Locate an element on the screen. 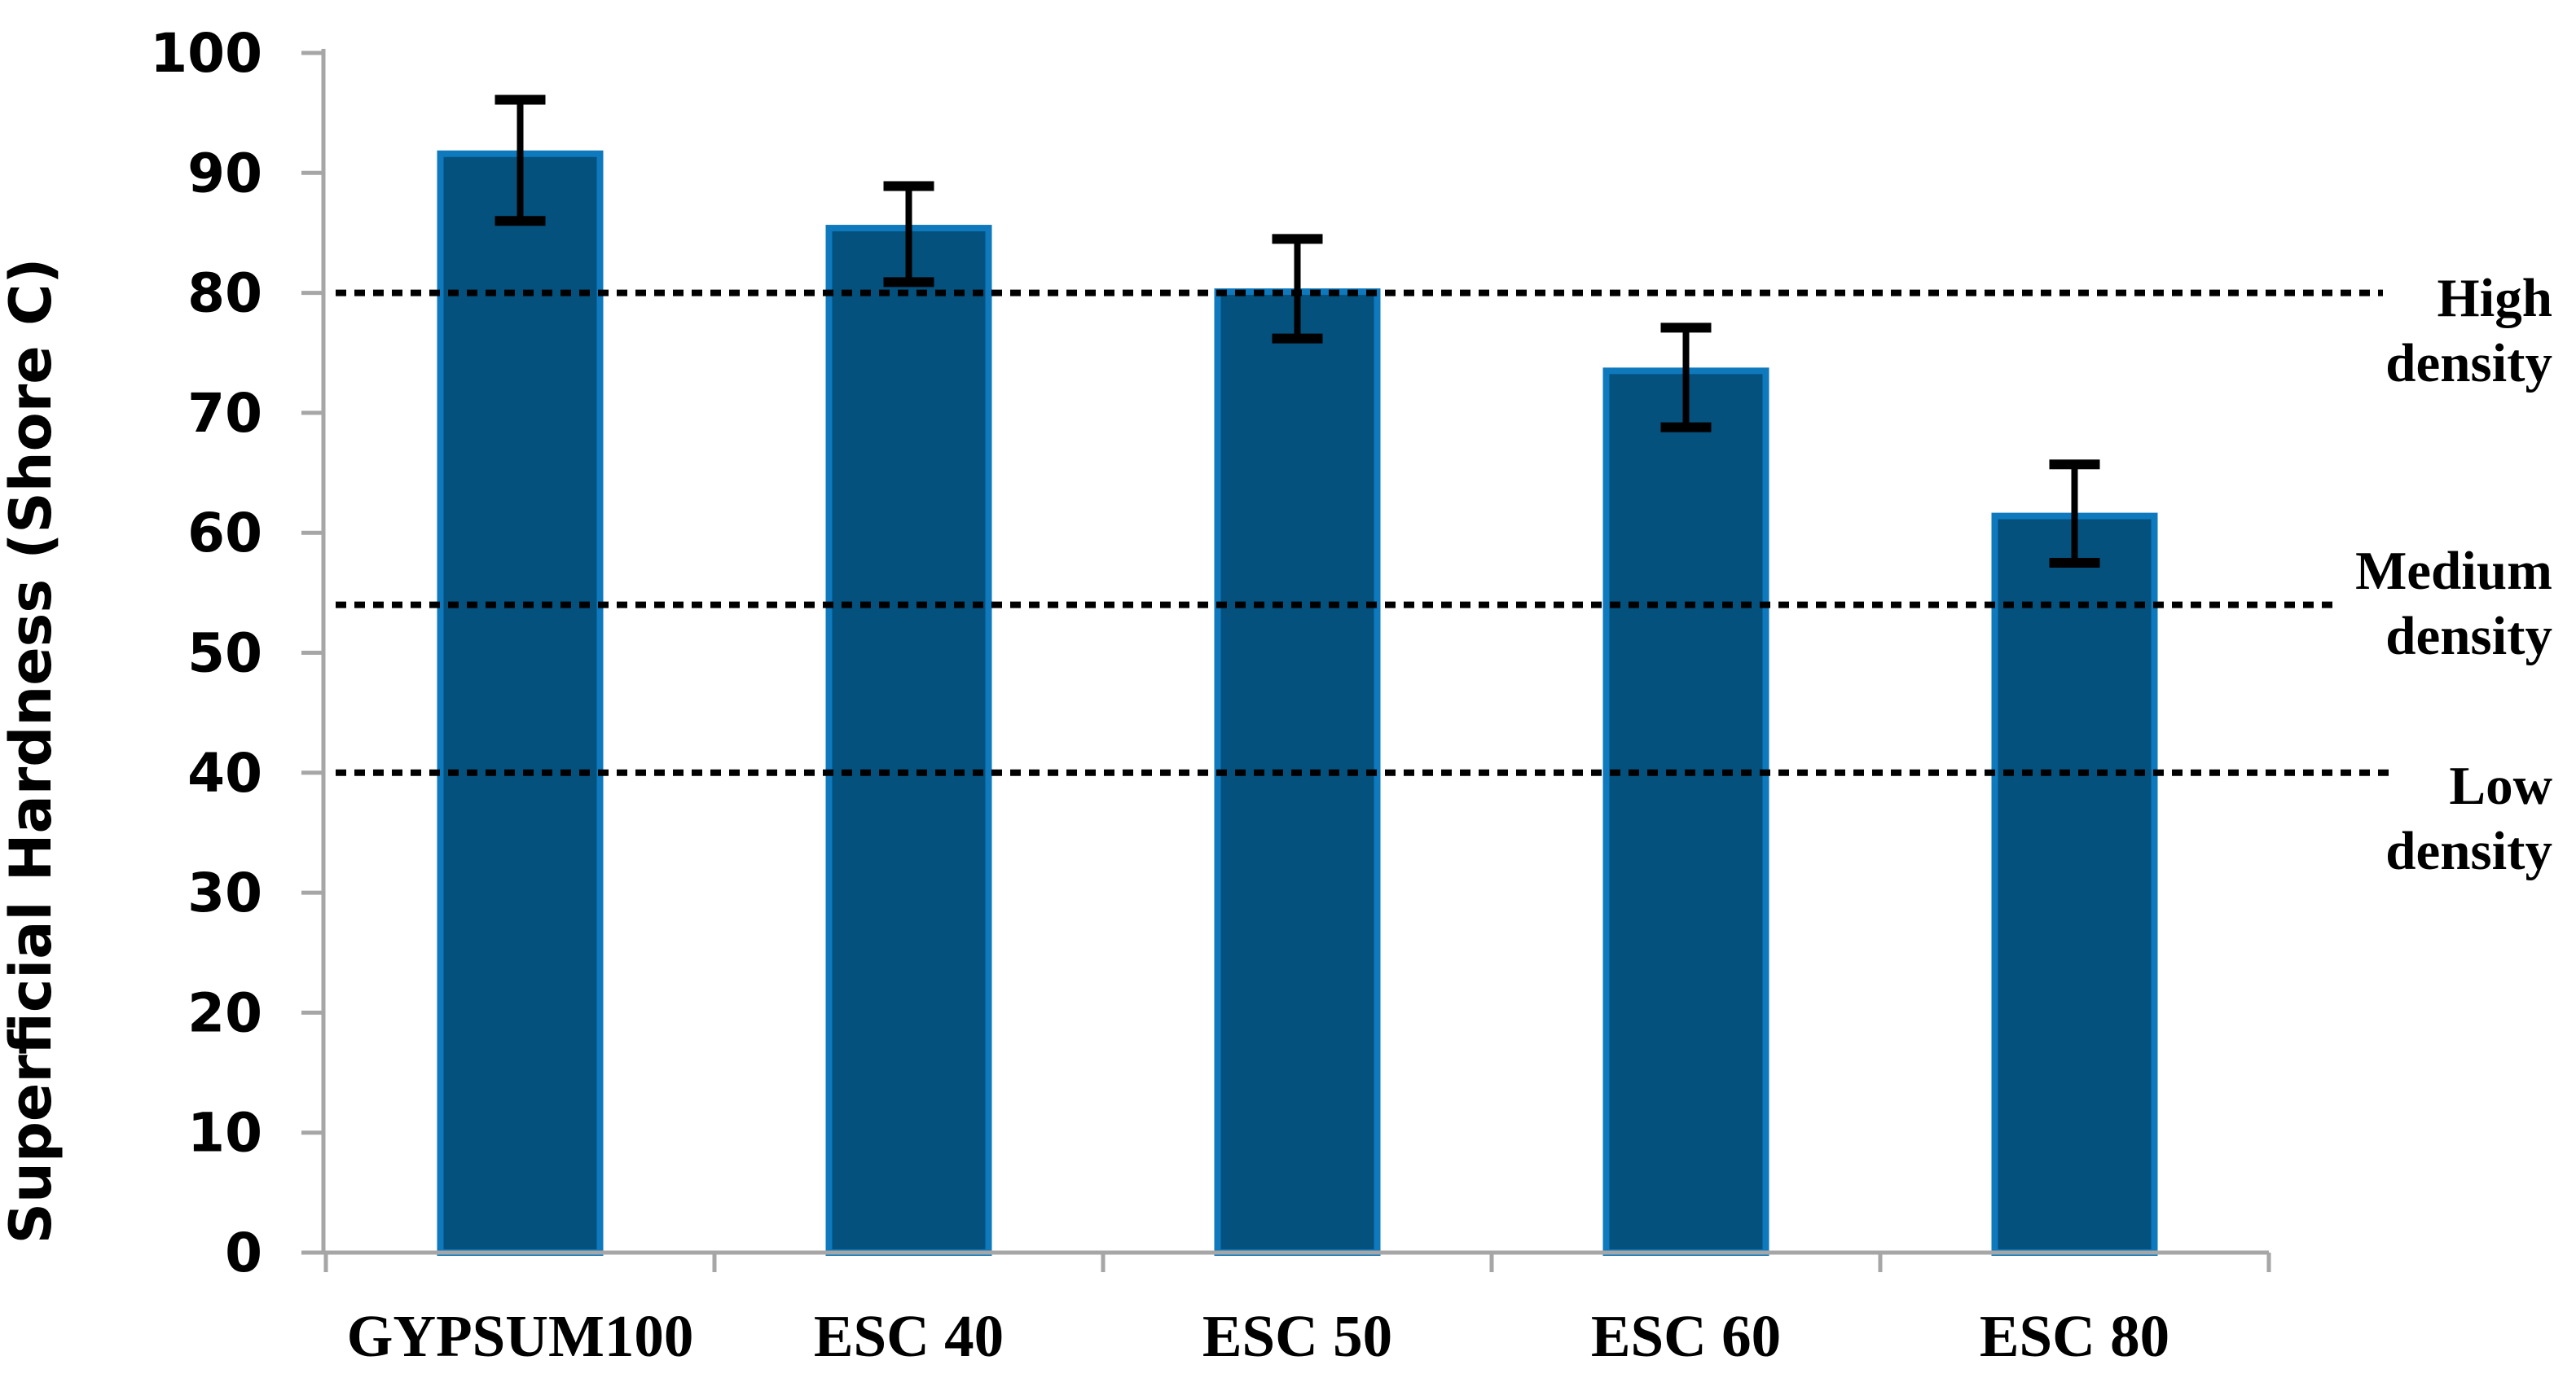 The image size is (2576, 1400). y-tick-label-10: 10 is located at coordinates (224, 1133).